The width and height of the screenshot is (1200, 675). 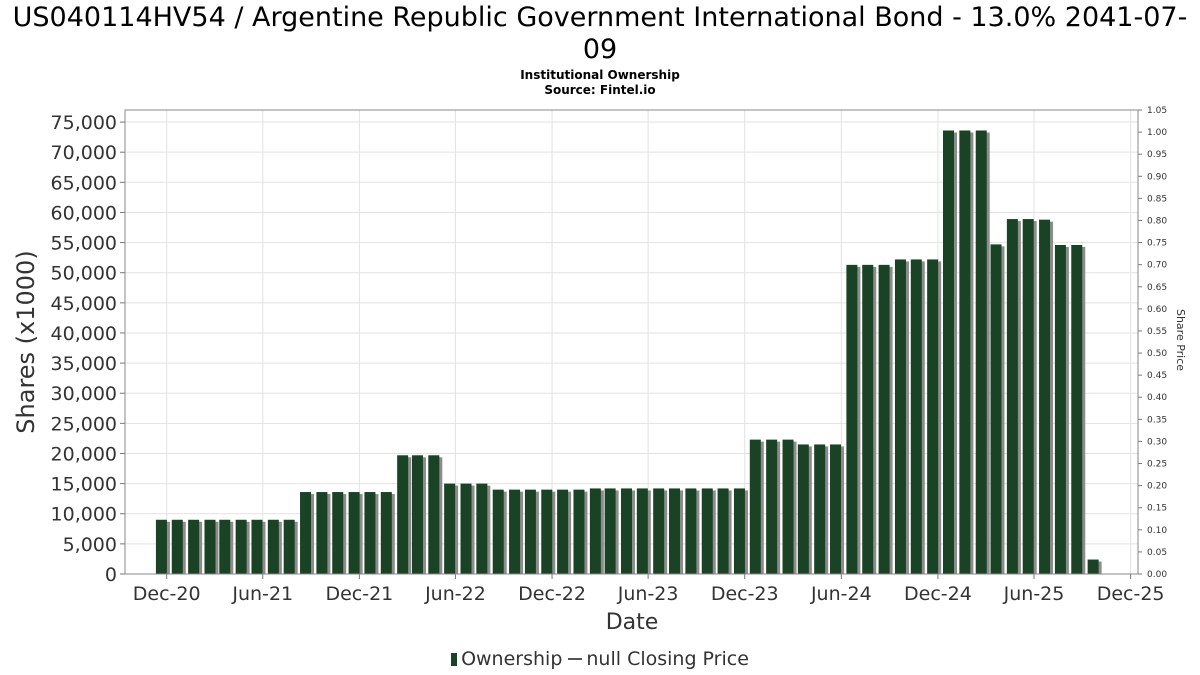 I want to click on x-tick-label: Jun-22, so click(x=455, y=594).